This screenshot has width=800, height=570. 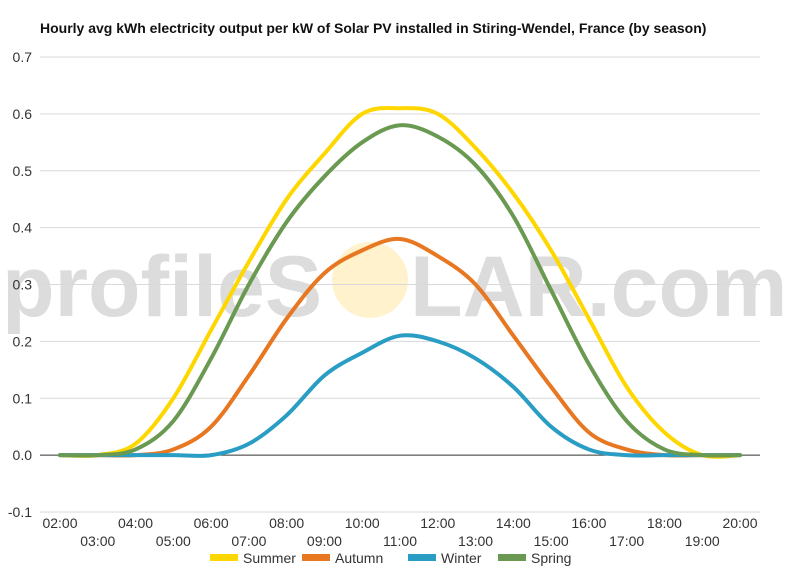 What do you see at coordinates (224, 557) in the screenshot?
I see `legend-swatch-summer` at bounding box center [224, 557].